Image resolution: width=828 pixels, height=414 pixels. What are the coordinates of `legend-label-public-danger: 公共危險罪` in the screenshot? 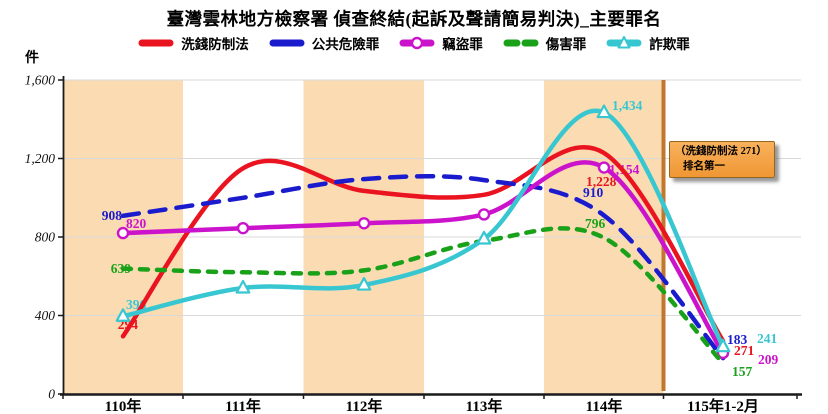 It's located at (345, 44).